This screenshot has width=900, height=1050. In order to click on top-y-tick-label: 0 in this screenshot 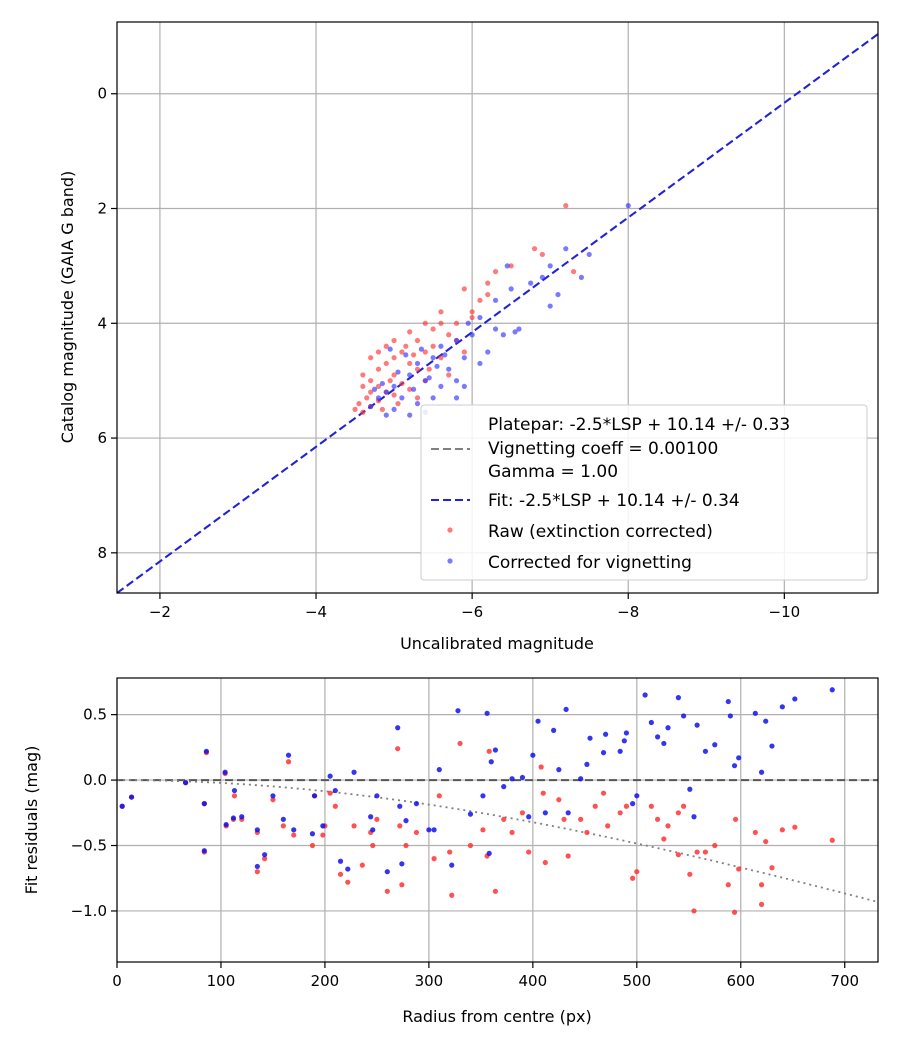, I will do `click(102, 94)`.